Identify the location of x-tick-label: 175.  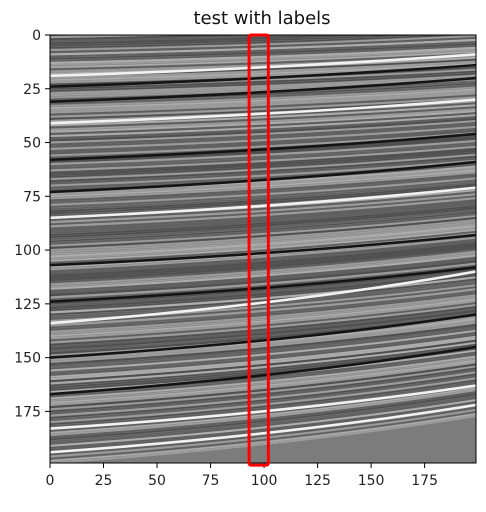
(424, 481).